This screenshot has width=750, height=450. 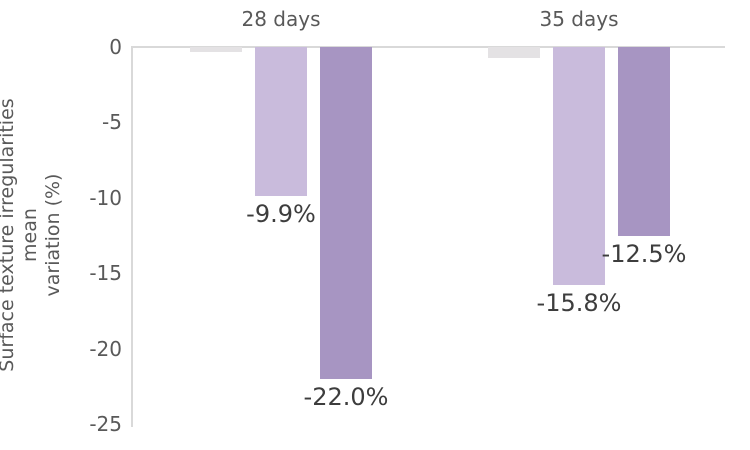 I want to click on y-tick-label: -25, so click(x=105, y=424).